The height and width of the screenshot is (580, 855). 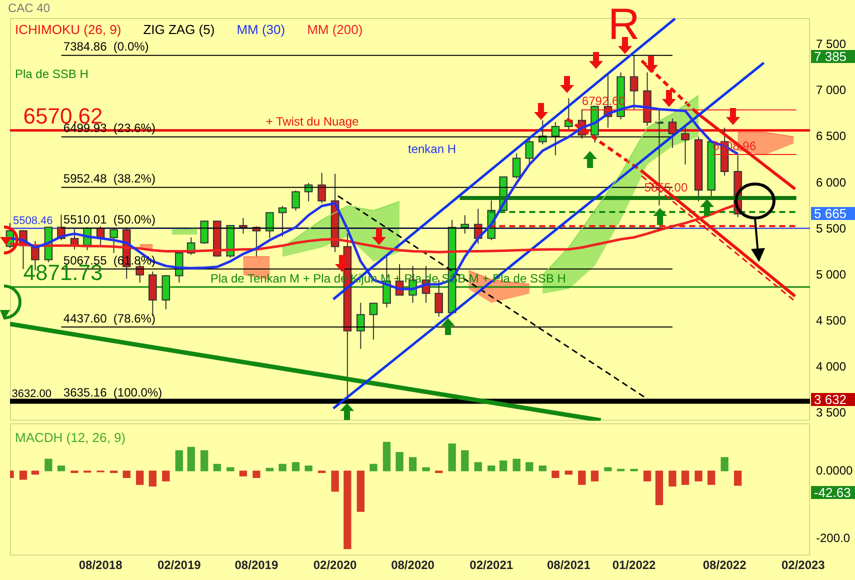 I want to click on x-tick-label: 02/2021, so click(x=492, y=565).